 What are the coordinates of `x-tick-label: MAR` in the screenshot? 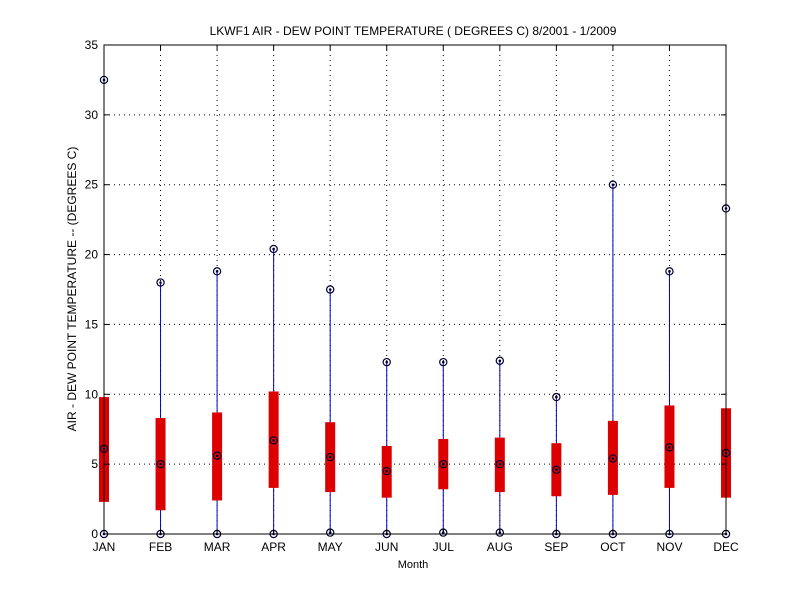 It's located at (217, 547).